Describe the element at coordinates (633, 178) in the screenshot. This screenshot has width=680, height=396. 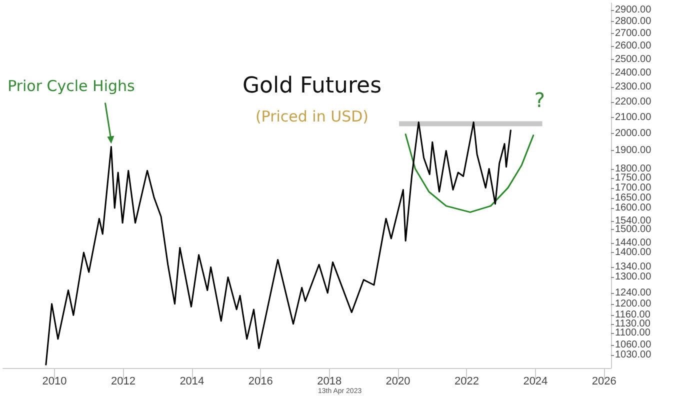
I see `y-tick-label: 1750.00` at that location.